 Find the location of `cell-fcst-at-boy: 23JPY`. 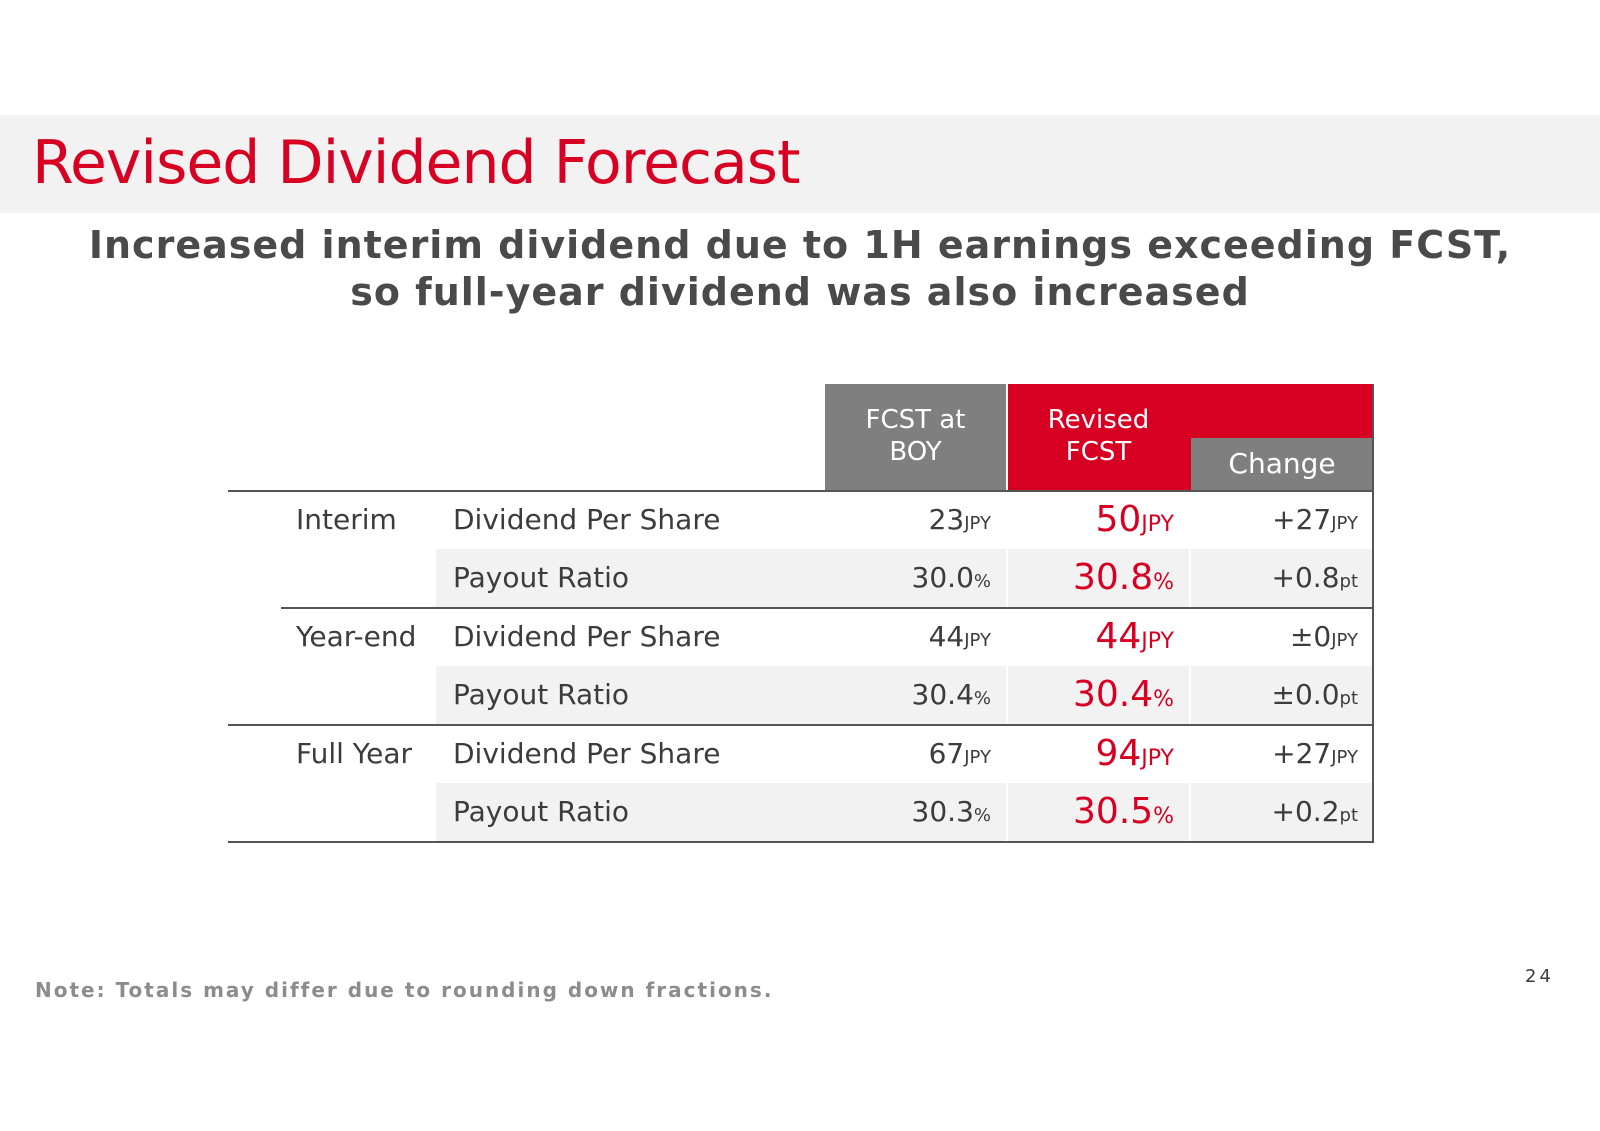

cell-fcst-at-boy: 23JPY is located at coordinates (908, 522).